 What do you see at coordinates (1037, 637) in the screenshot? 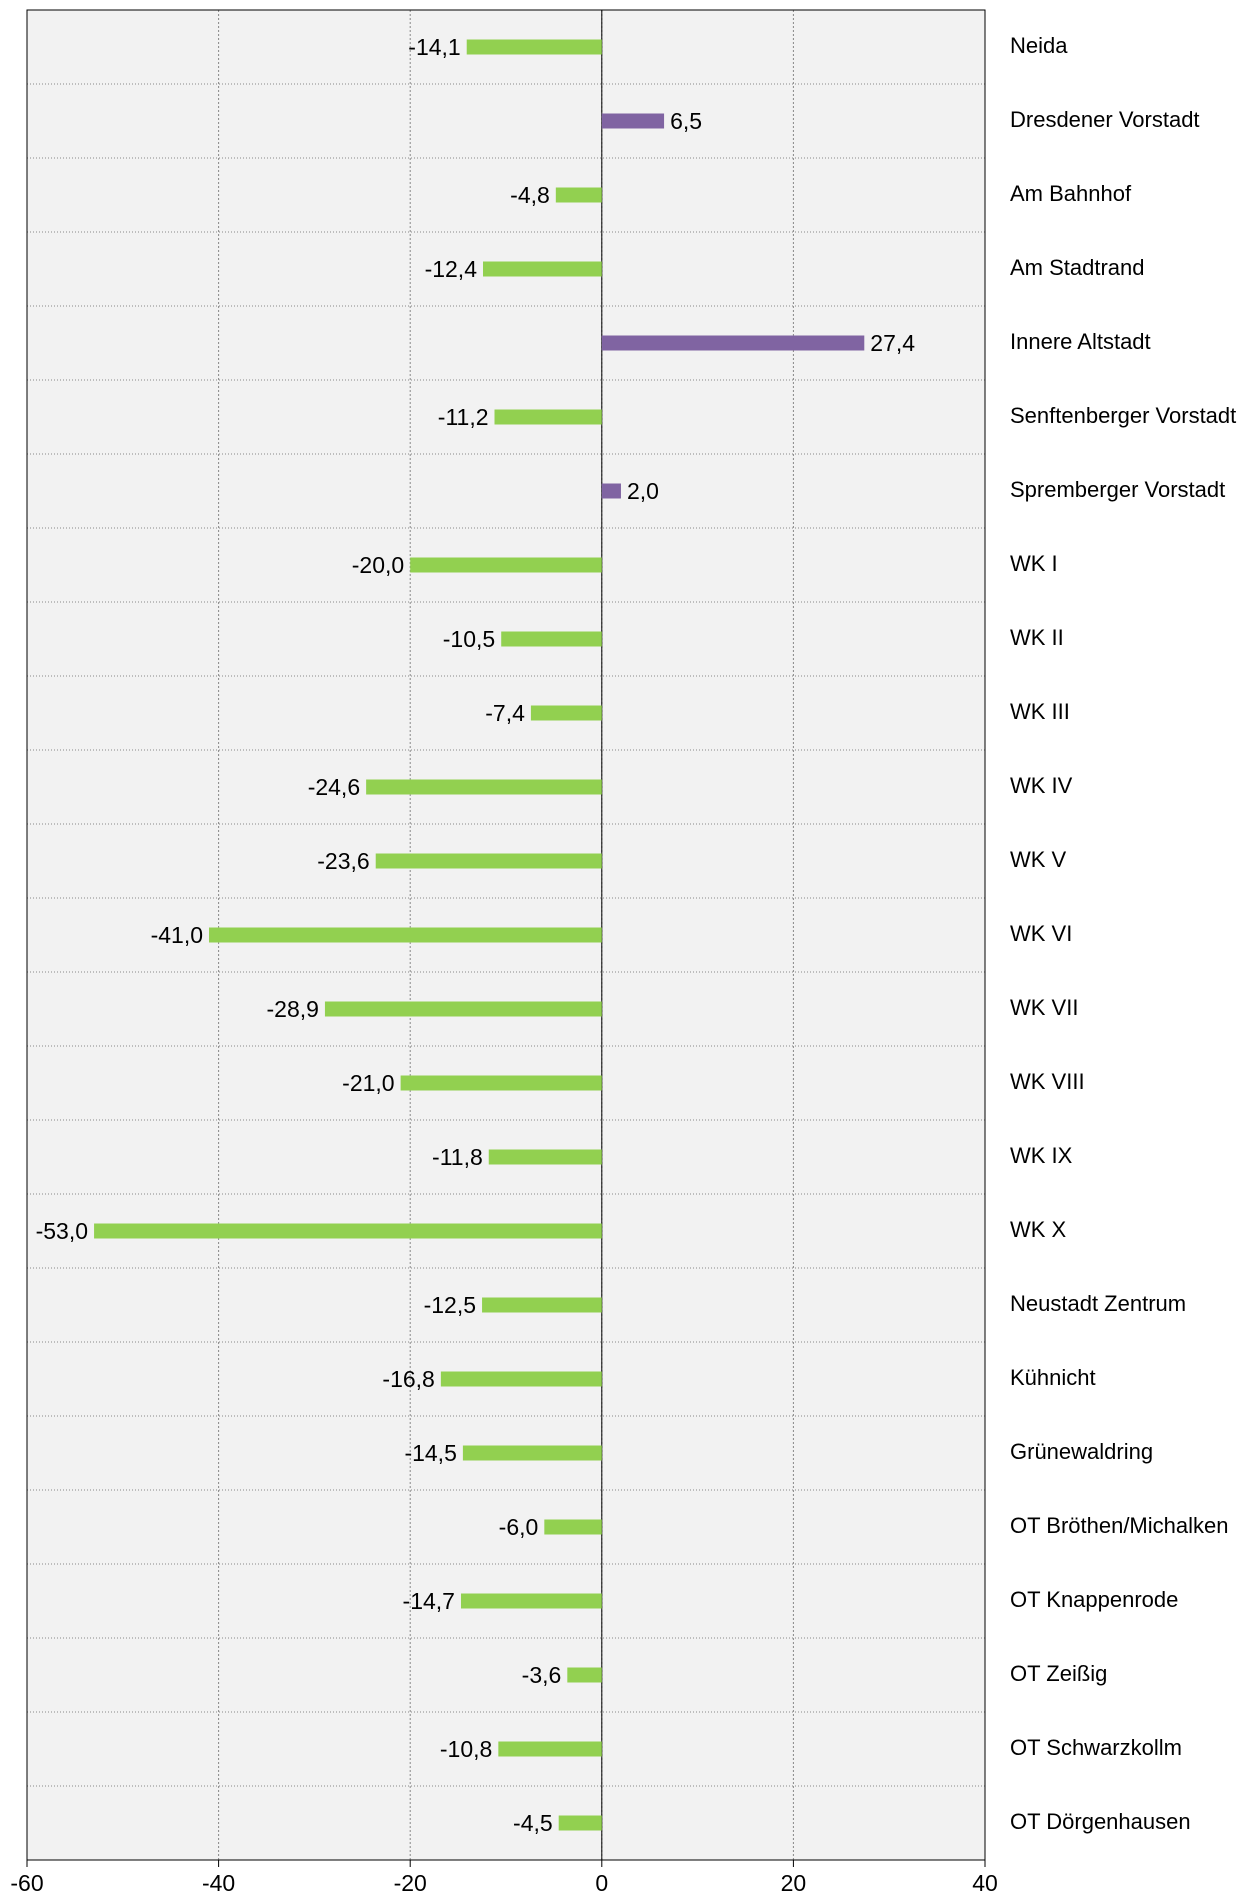
I see `category-label: WK II` at bounding box center [1037, 637].